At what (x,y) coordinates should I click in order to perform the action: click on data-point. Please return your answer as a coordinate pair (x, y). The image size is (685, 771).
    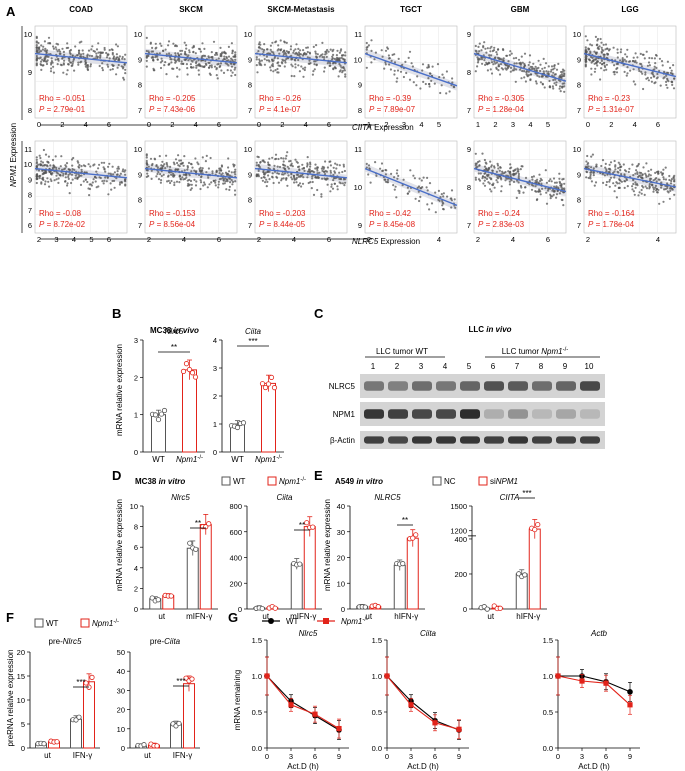
    Looking at the image, I should click on (92, 677).